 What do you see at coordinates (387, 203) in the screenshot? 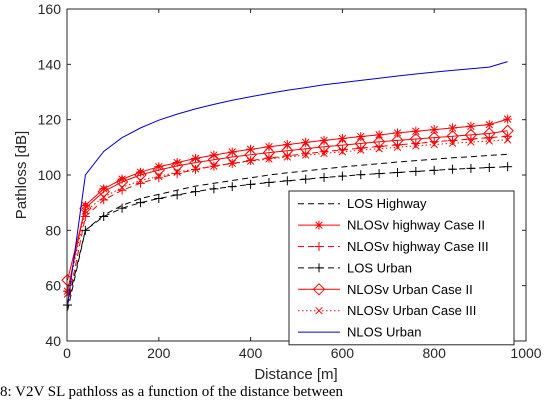
I see `legend-label: LOS Highway` at bounding box center [387, 203].